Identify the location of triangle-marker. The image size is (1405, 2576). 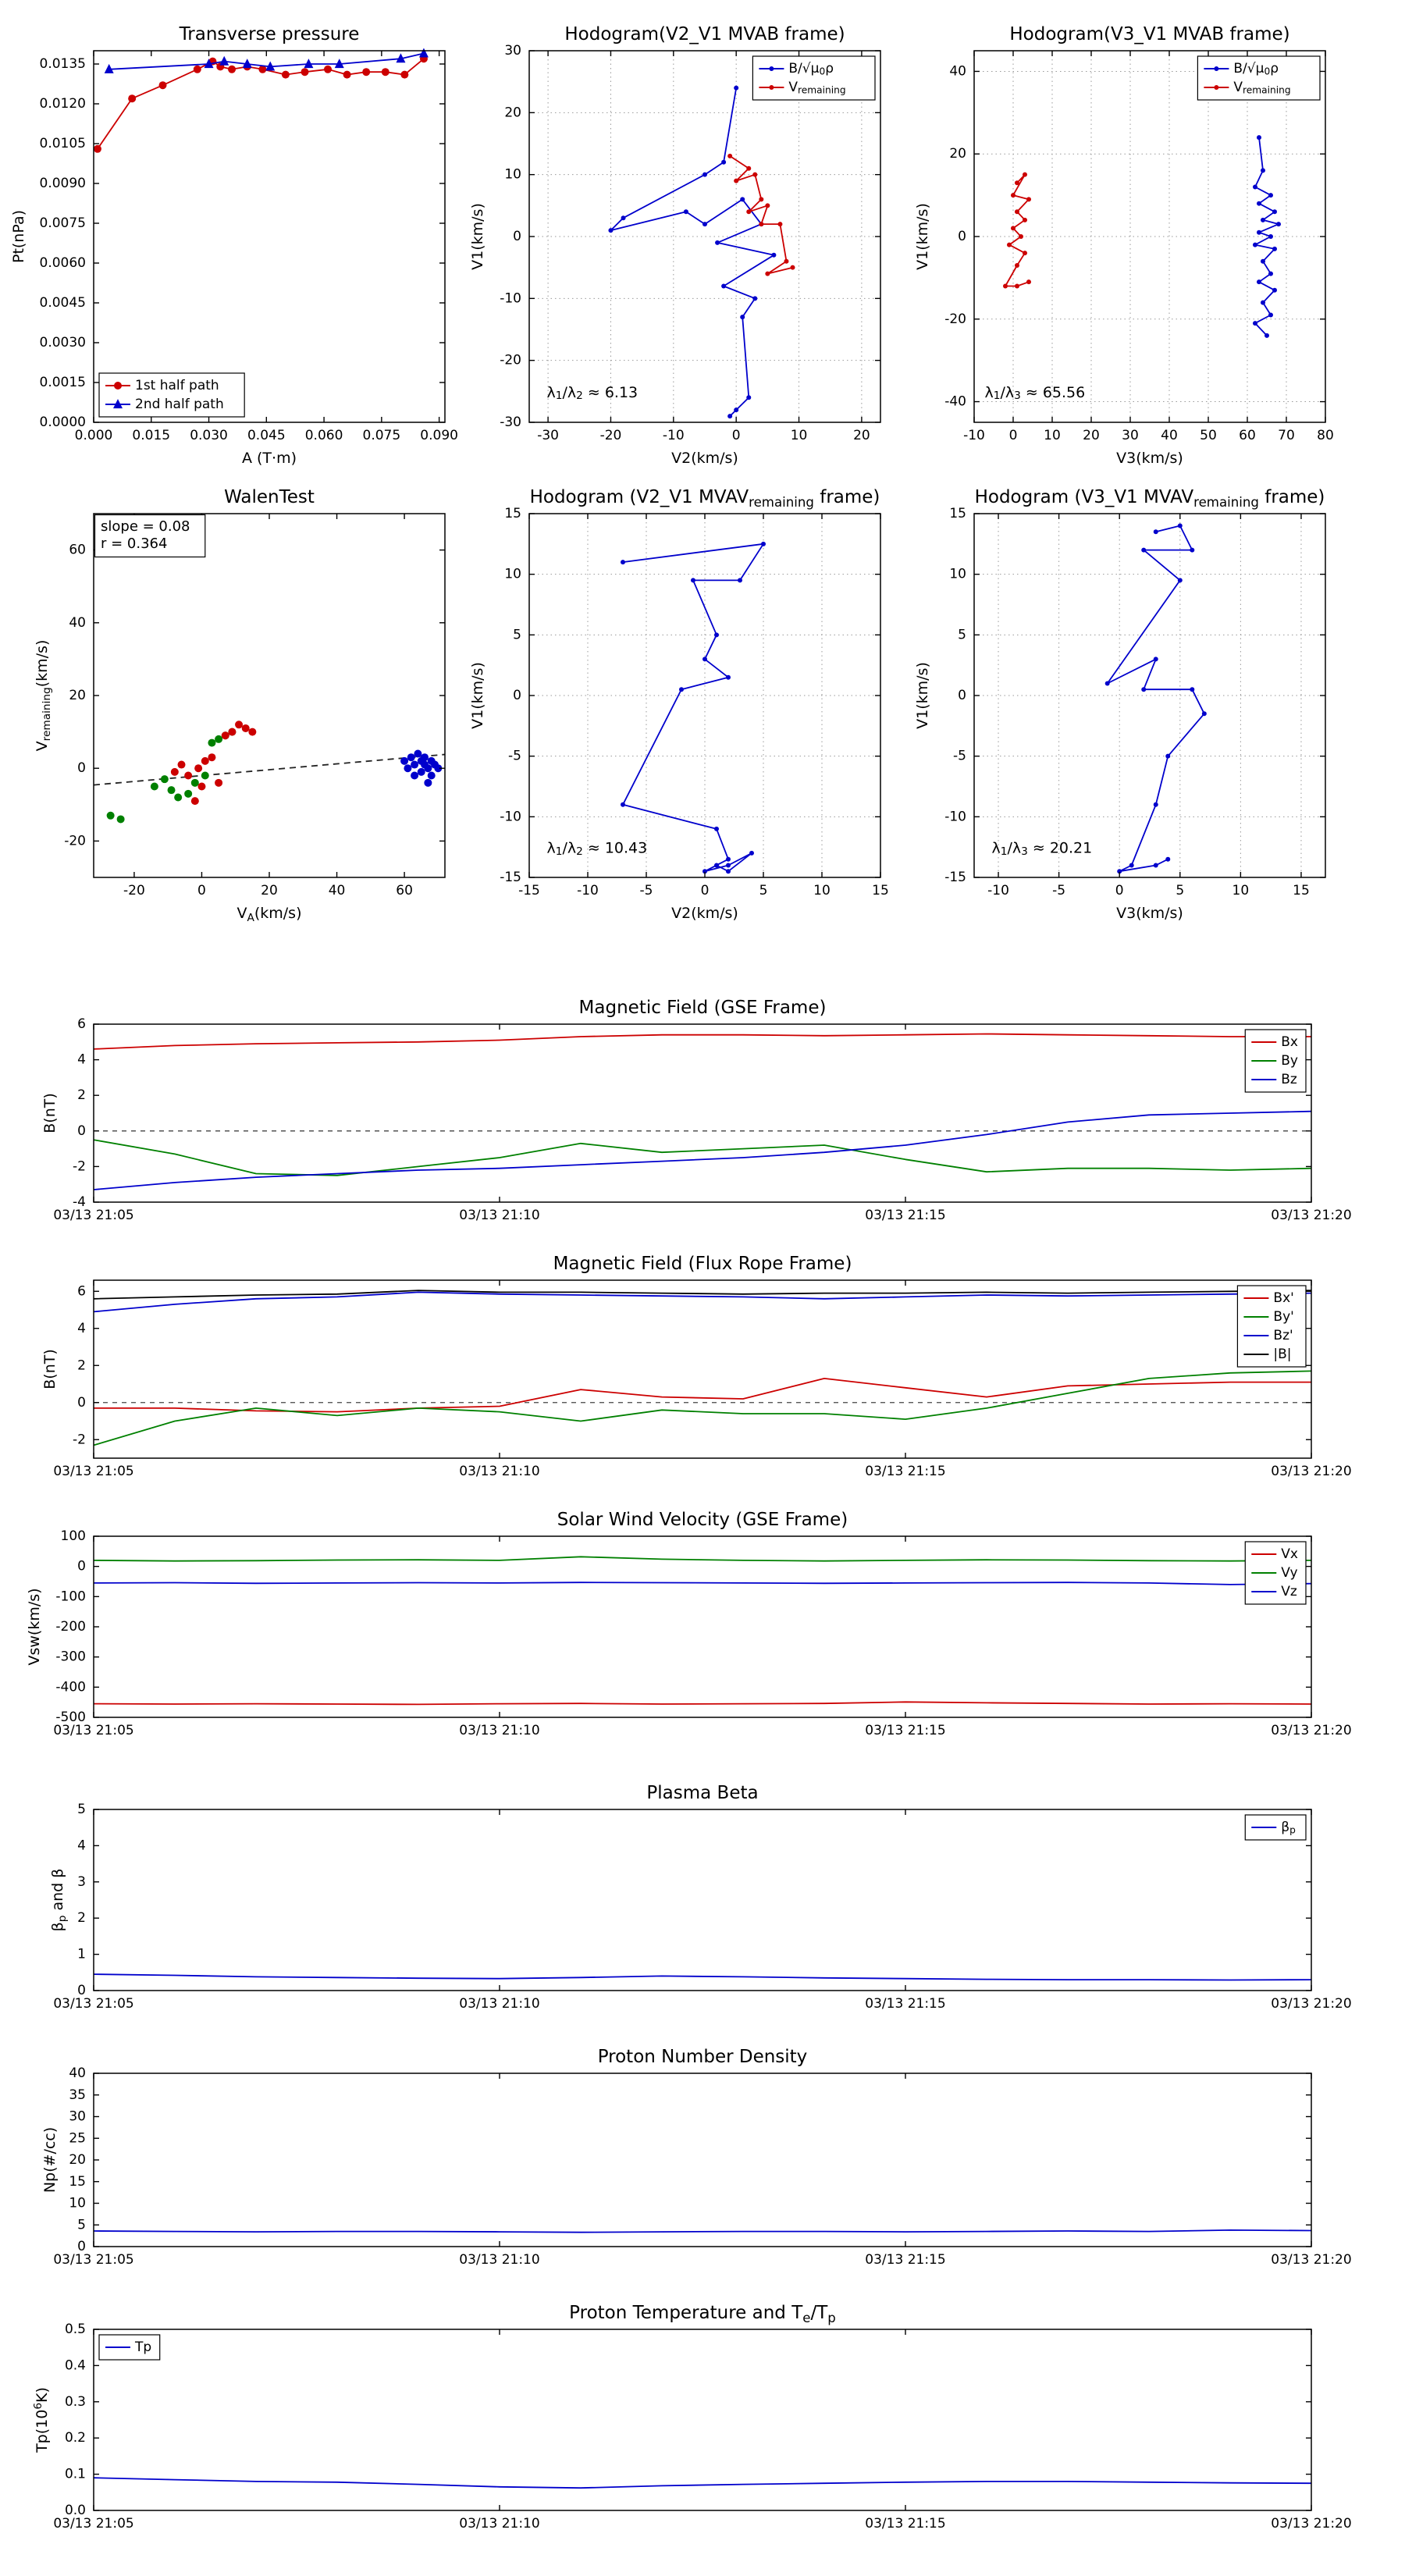
(209, 64).